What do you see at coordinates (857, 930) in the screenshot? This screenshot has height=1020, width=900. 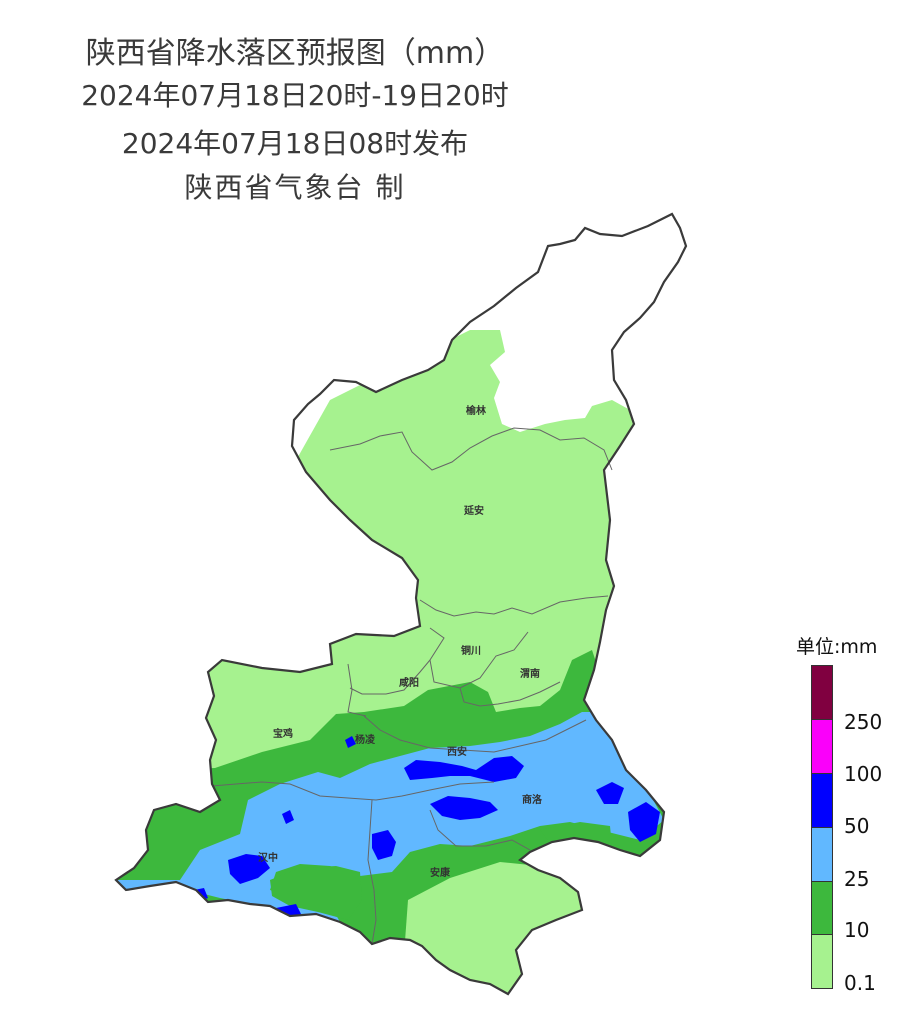 I see `legend-tick-10: 10` at bounding box center [857, 930].